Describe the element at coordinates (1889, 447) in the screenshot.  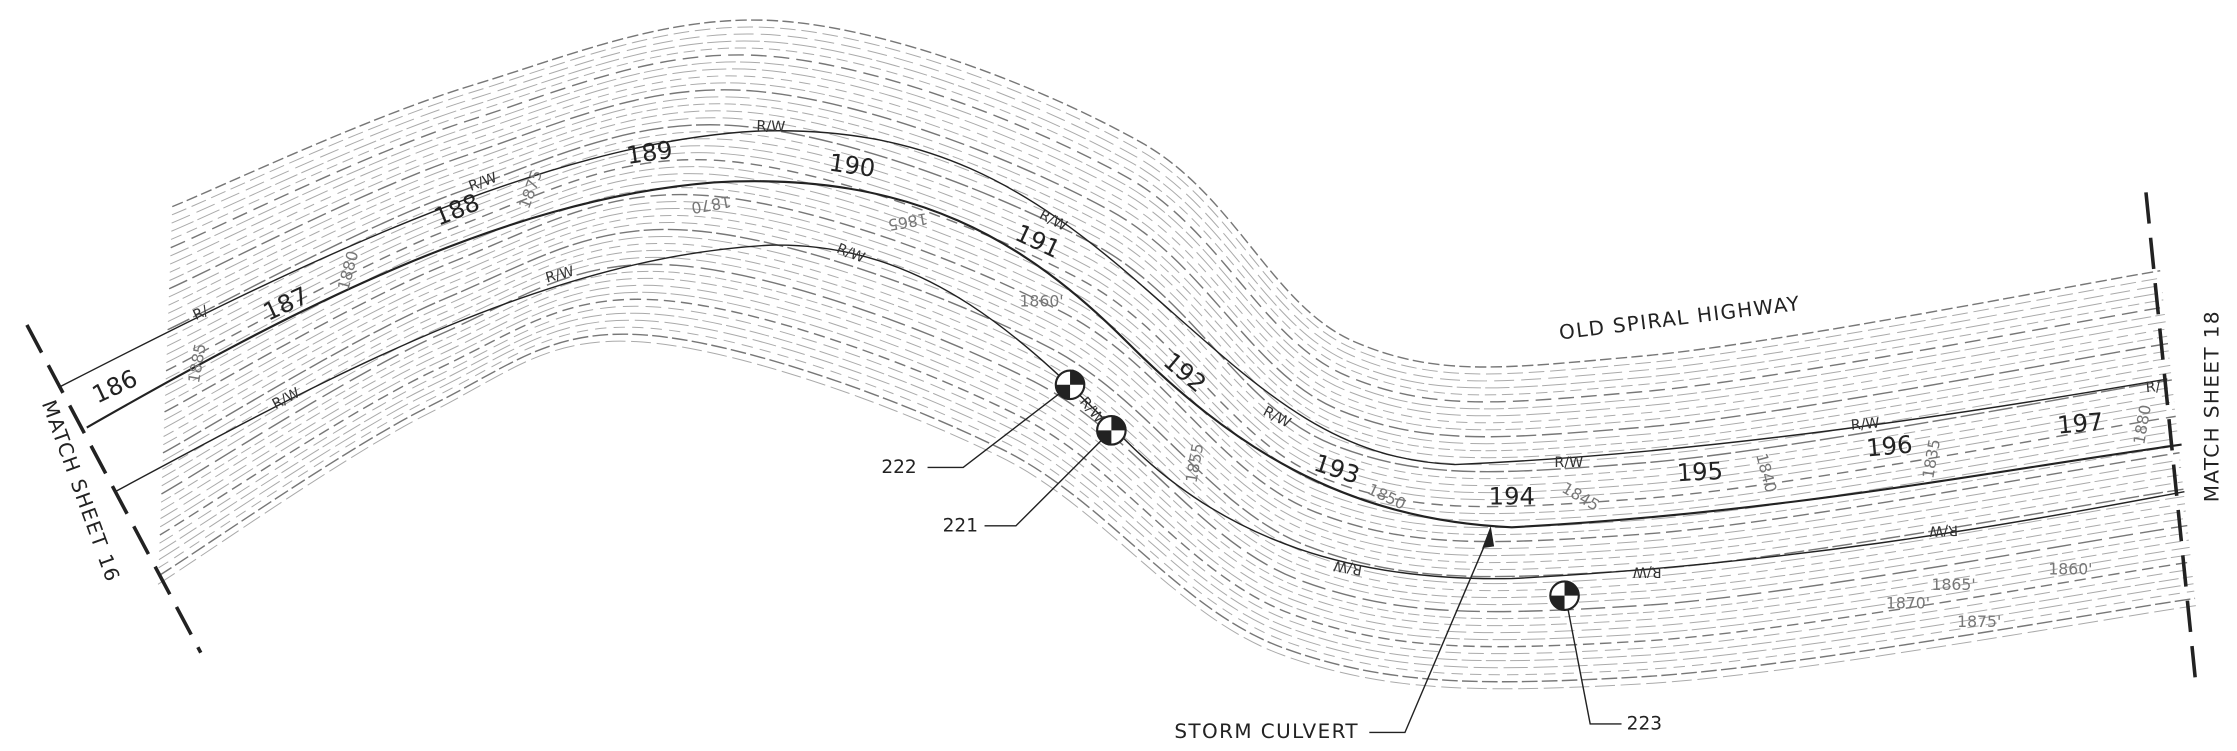
I see `station-label: 196` at that location.